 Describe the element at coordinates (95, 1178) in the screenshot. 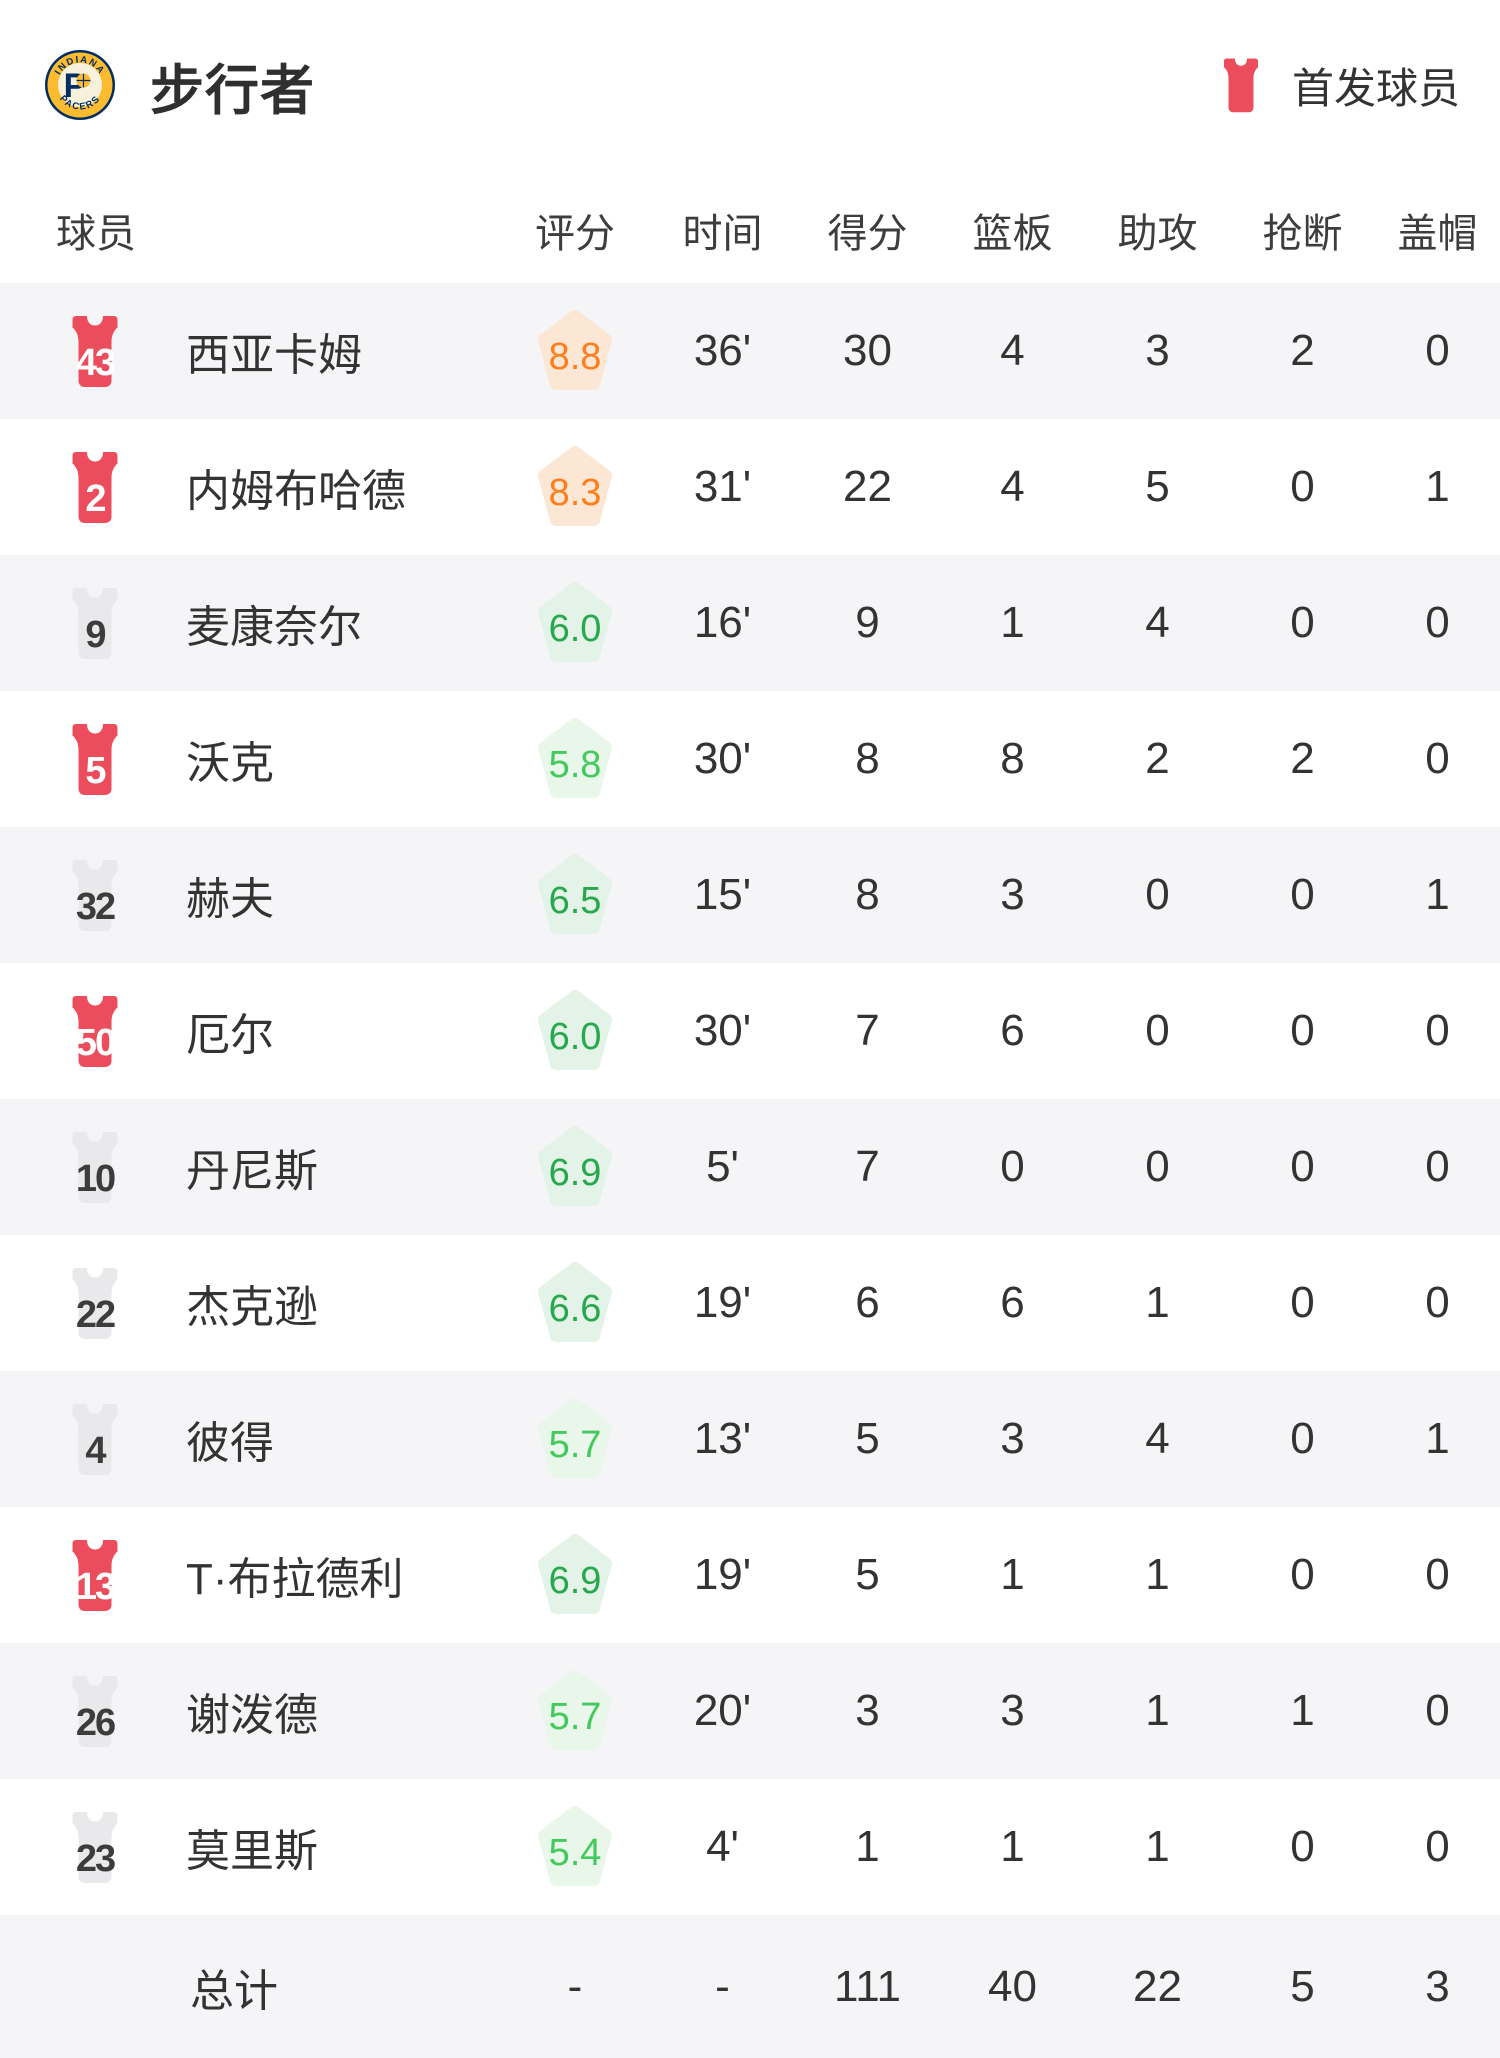

I see `jersey-number: 10` at that location.